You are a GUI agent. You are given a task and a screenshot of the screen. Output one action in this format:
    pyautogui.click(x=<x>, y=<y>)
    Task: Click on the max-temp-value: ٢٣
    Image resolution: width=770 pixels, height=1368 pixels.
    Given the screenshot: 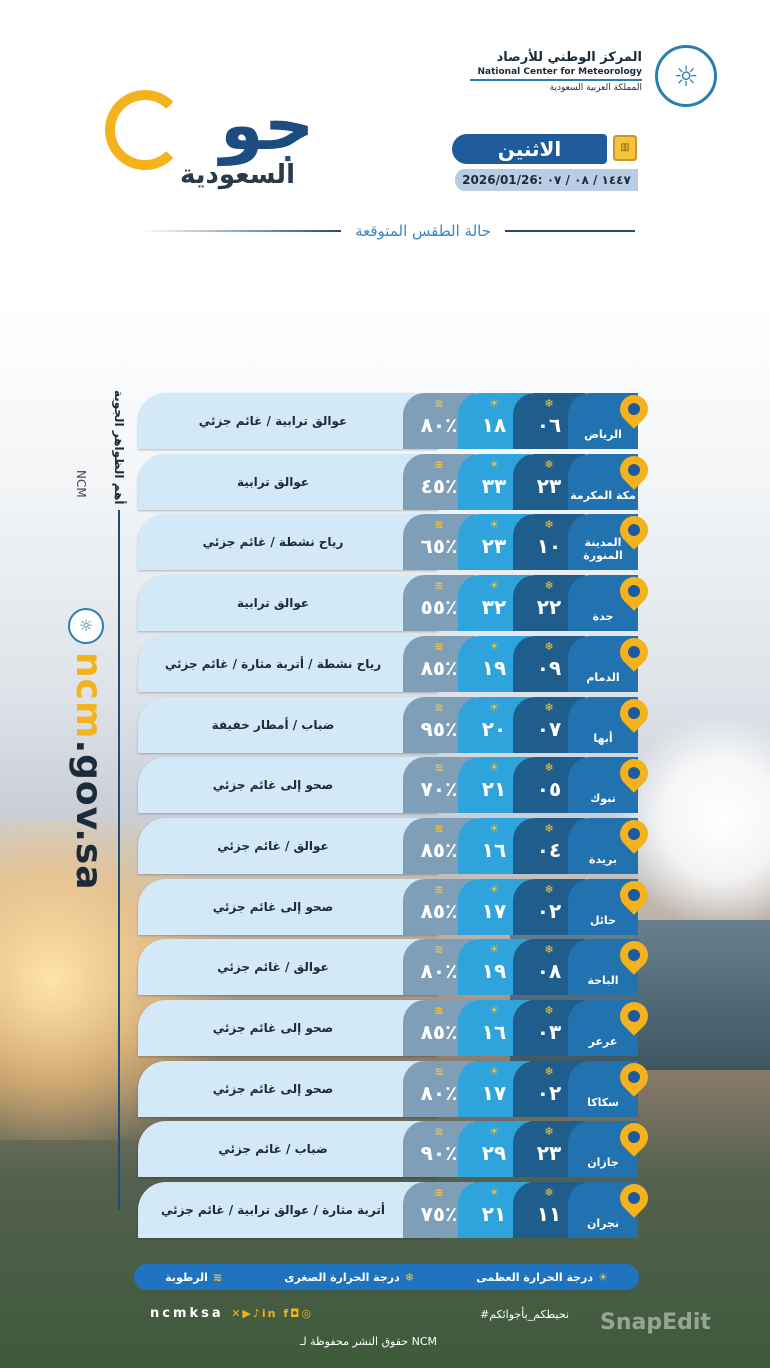 What is the action you would take?
    pyautogui.click(x=494, y=546)
    